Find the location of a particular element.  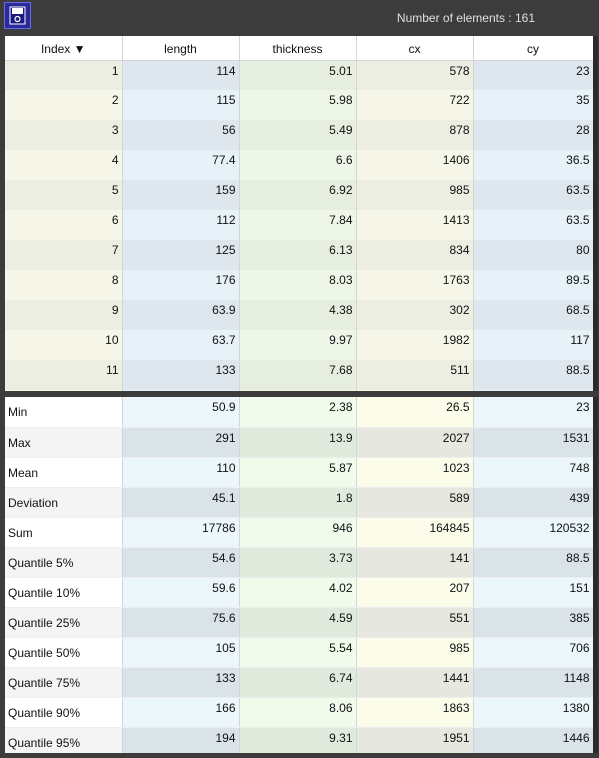

table-cell: 4 is located at coordinates (64, 165).